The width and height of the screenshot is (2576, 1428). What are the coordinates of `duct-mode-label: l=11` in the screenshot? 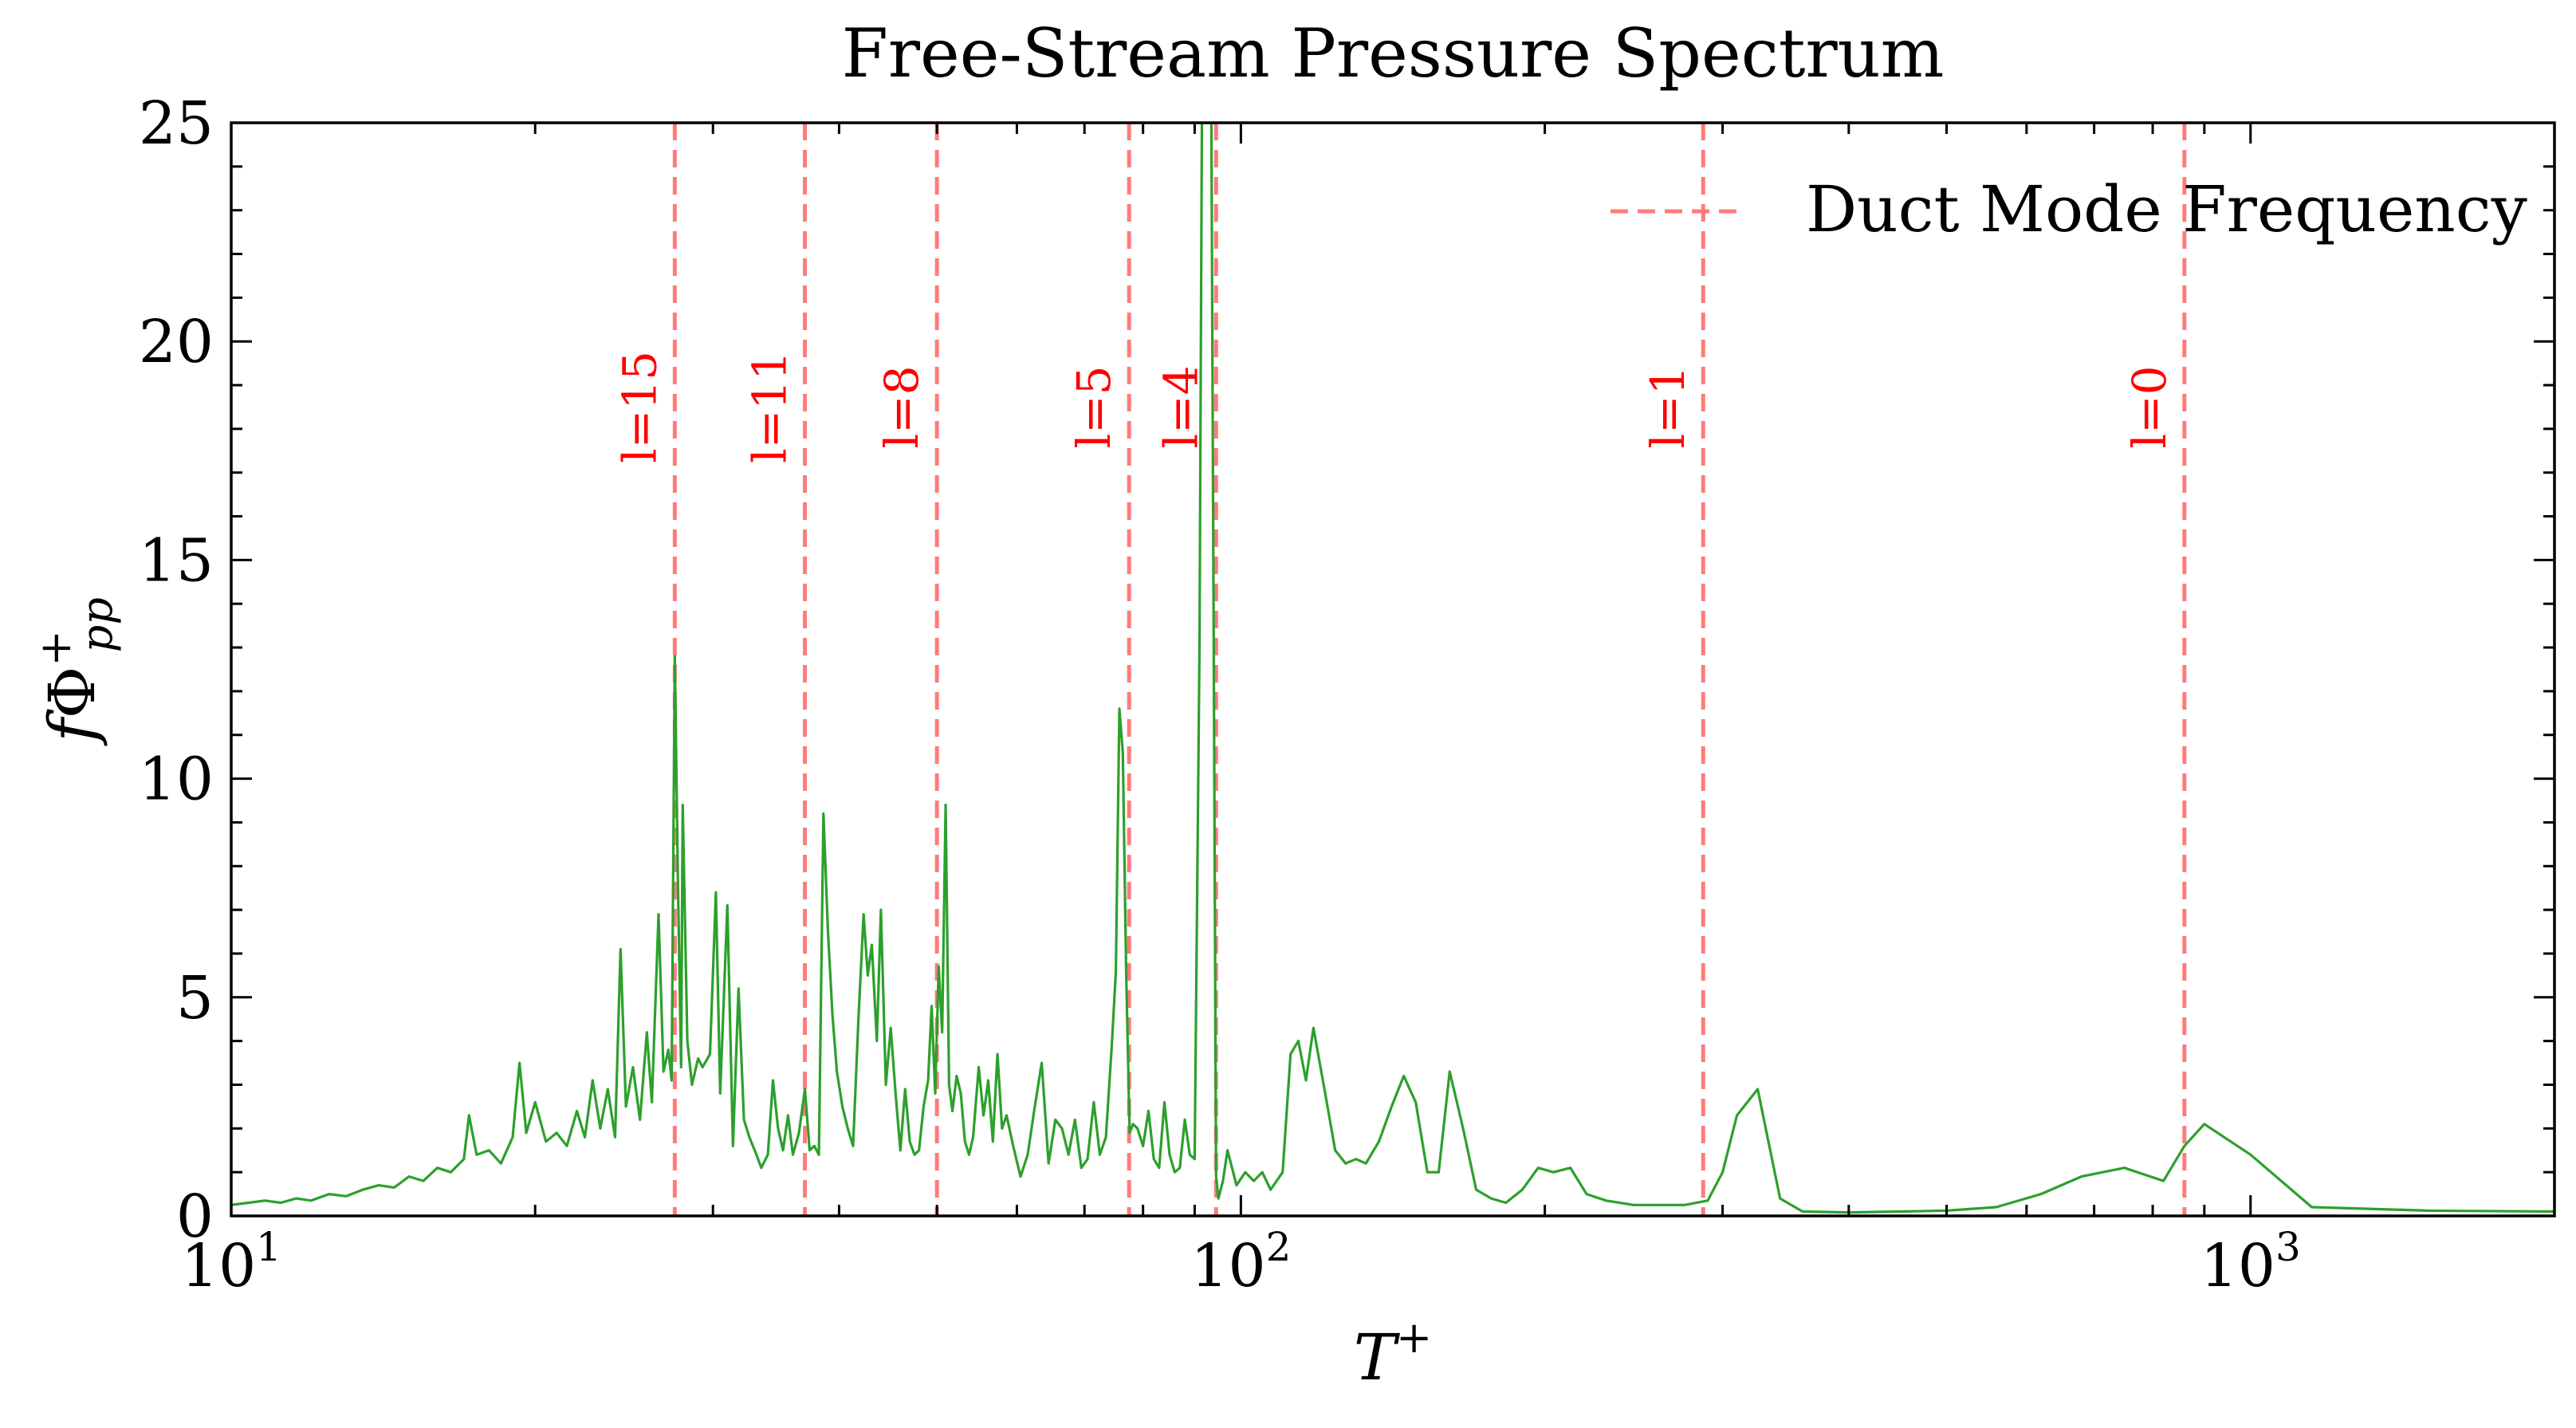 It's located at (770, 407).